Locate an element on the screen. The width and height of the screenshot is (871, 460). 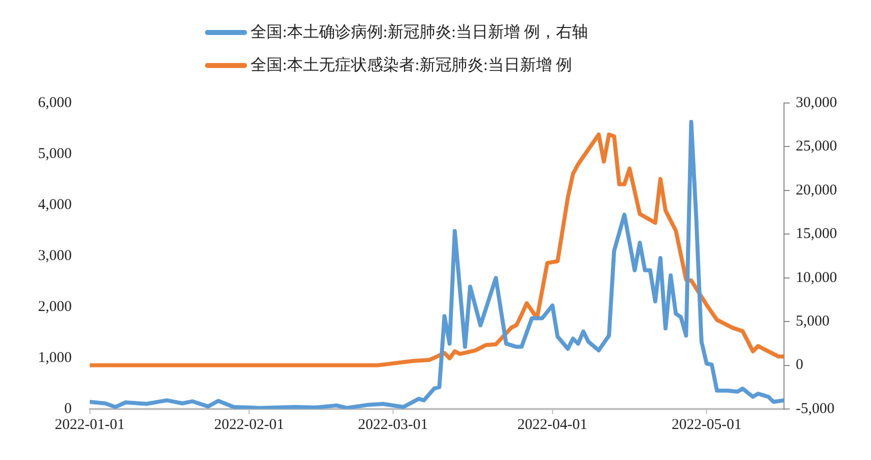
y2-tick-label: 10,000 is located at coordinates (816, 278).